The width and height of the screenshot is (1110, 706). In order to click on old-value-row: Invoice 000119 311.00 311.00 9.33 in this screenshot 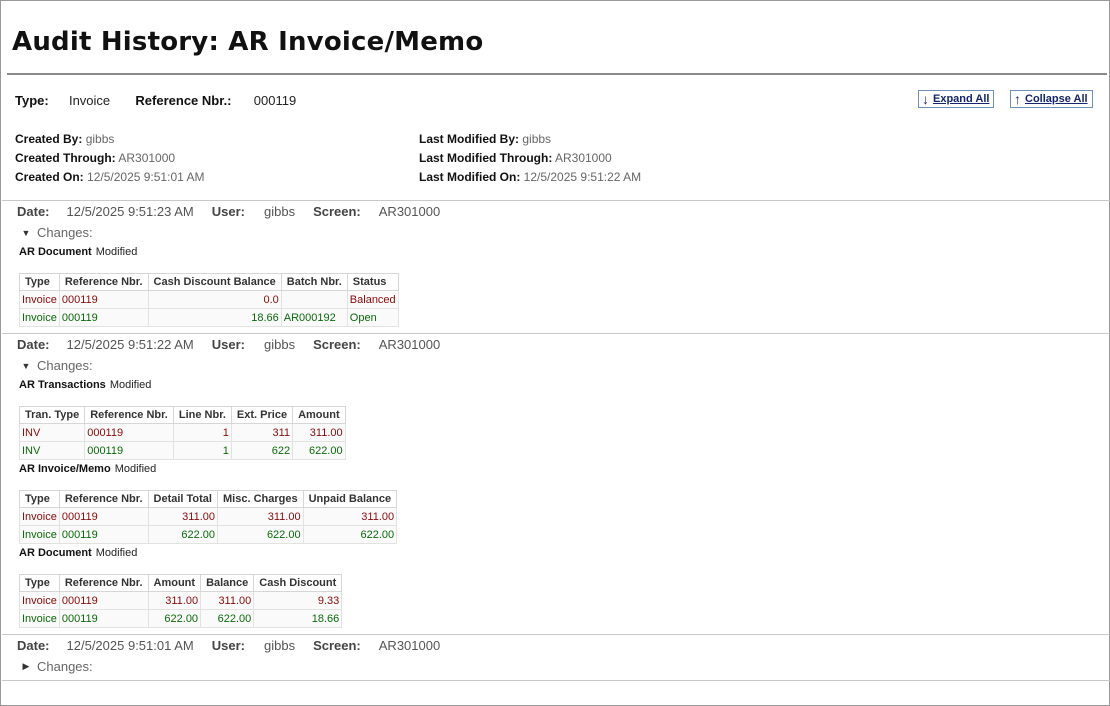, I will do `click(181, 600)`.